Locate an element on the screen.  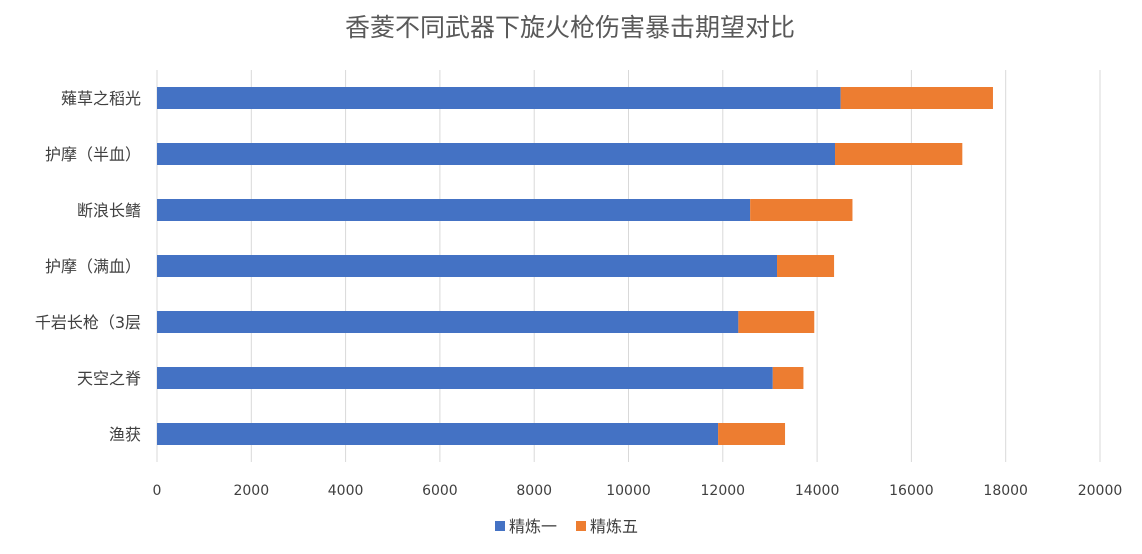
legend-label: 精炼一 is located at coordinates (533, 526).